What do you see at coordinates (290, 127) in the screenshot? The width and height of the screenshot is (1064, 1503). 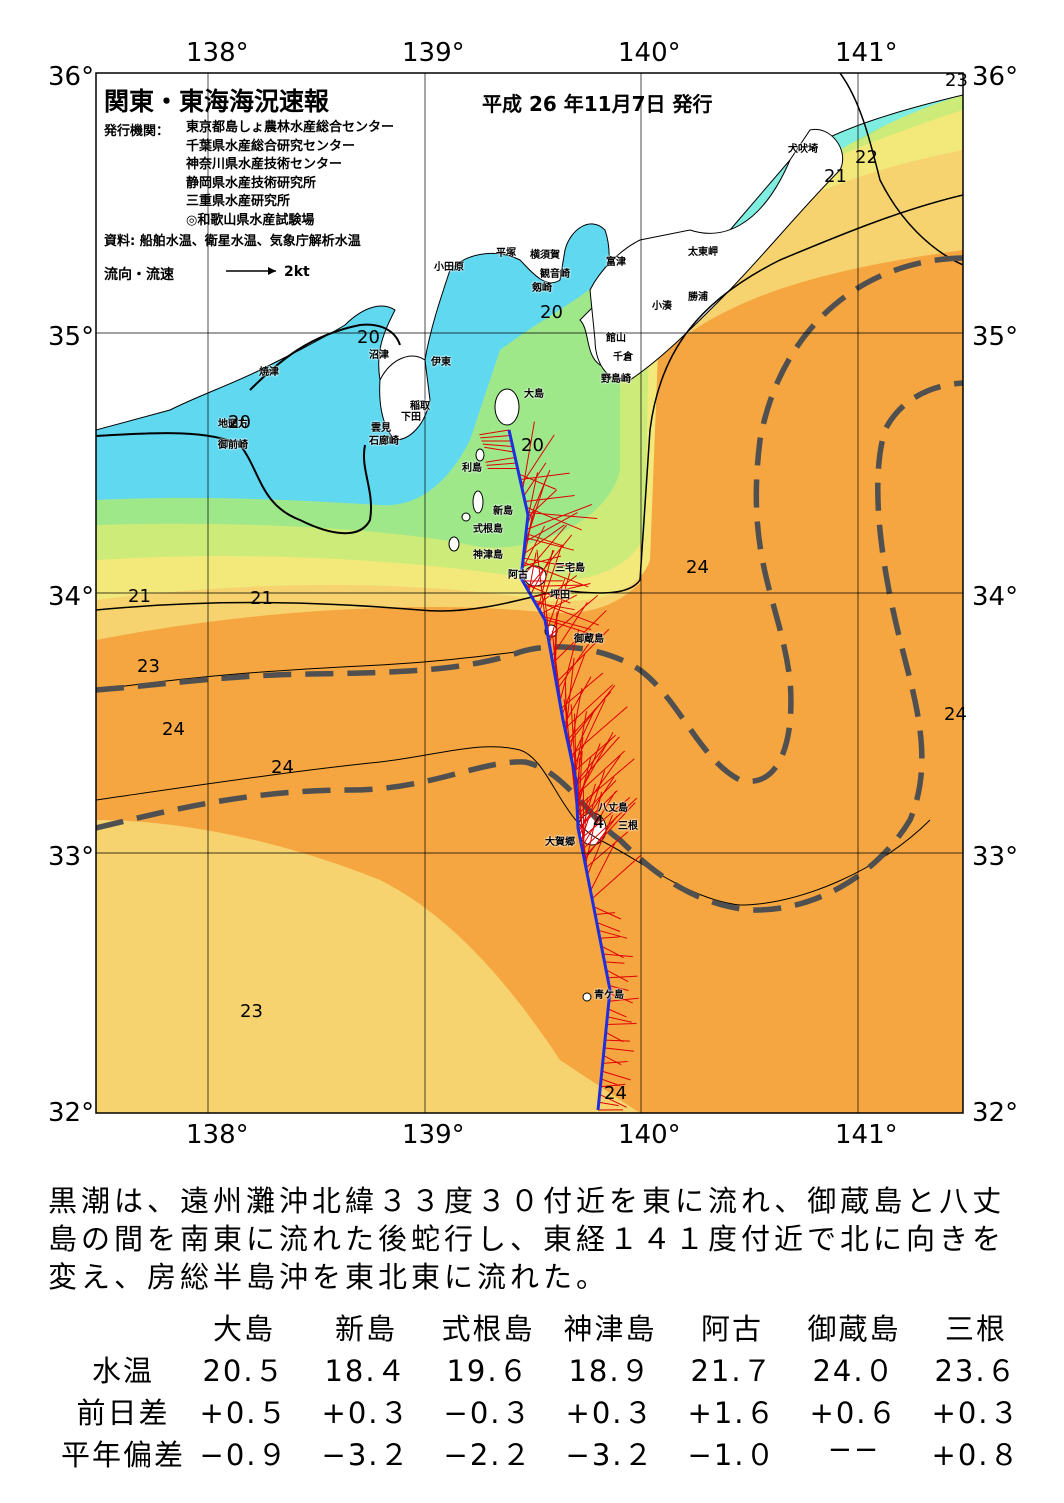 I see `org-item: 東京都島しょ農林水産総合センター` at bounding box center [290, 127].